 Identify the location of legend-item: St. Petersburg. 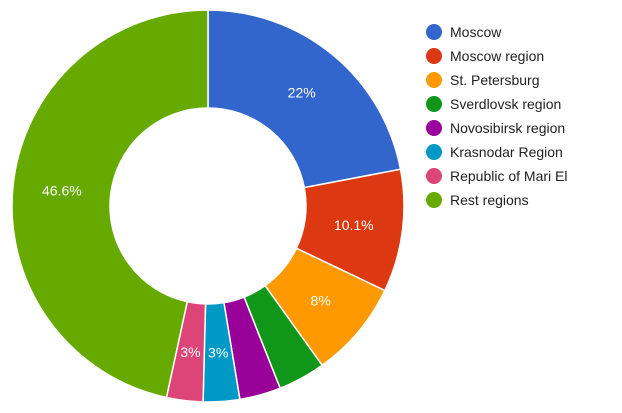
(497, 80).